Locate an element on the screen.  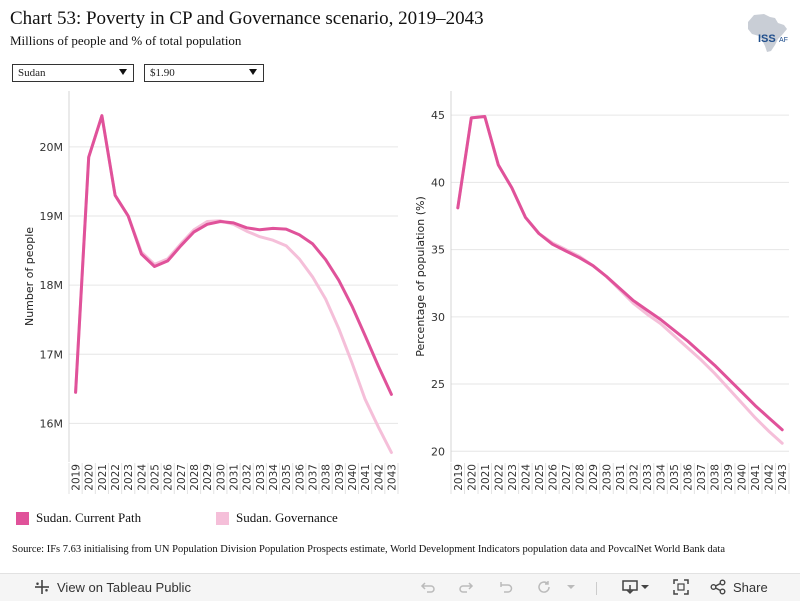
y-tick-label: 16M is located at coordinates (52, 423).